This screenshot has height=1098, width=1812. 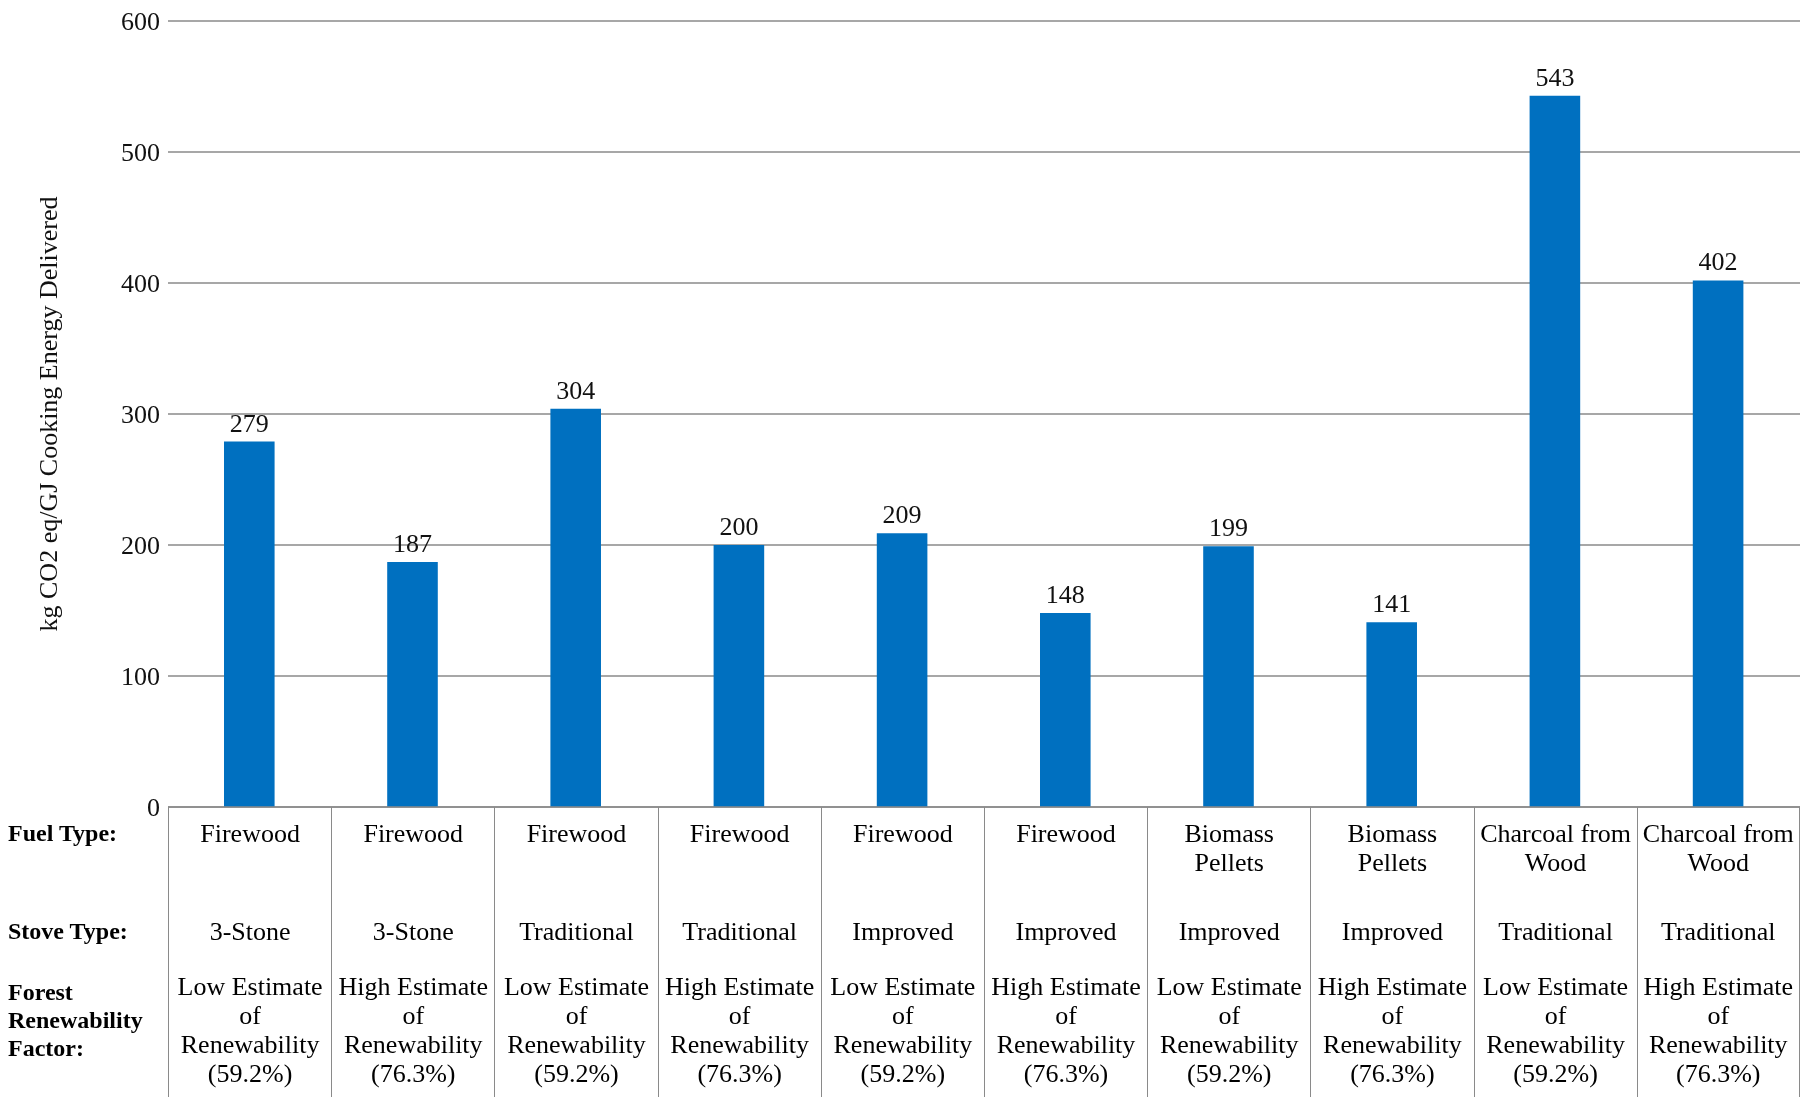 What do you see at coordinates (249, 423) in the screenshot?
I see `data-label: 279` at bounding box center [249, 423].